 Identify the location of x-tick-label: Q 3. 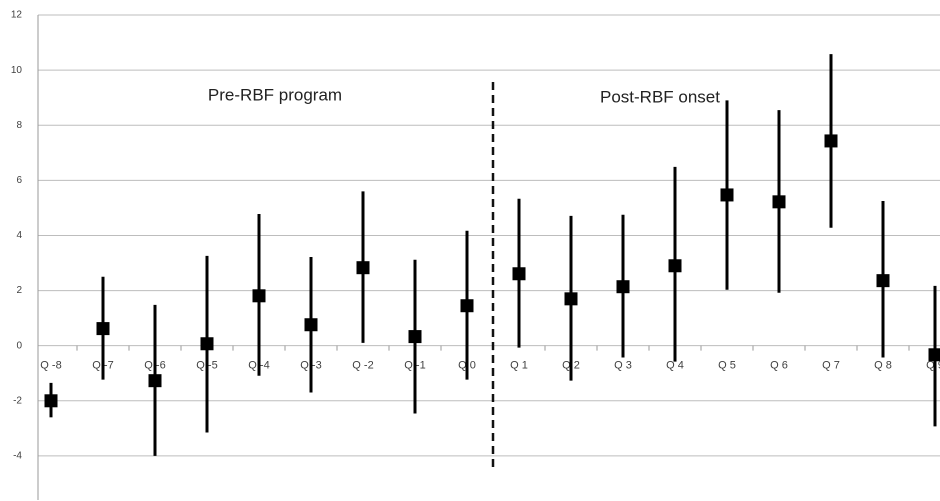
(623, 366).